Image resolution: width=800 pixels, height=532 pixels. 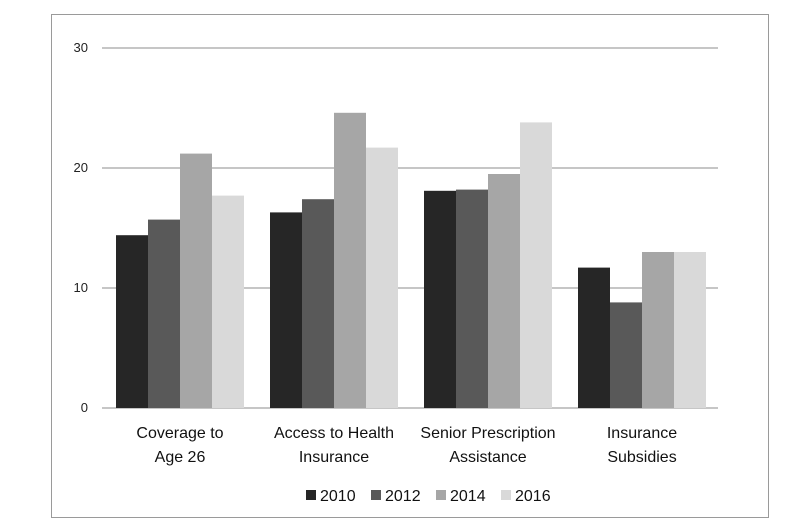 What do you see at coordinates (428, 496) in the screenshot?
I see `legend: 2010 2012 2014 2016` at bounding box center [428, 496].